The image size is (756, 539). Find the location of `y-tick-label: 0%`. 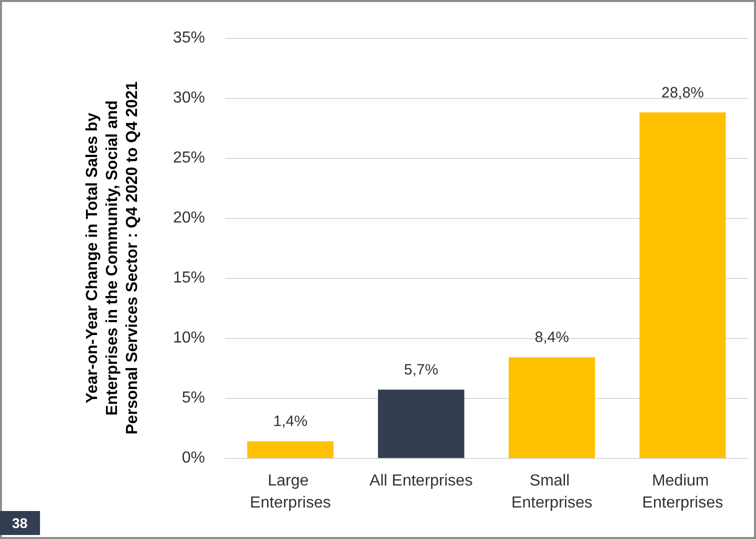

y-tick-label: 0% is located at coordinates (193, 458).